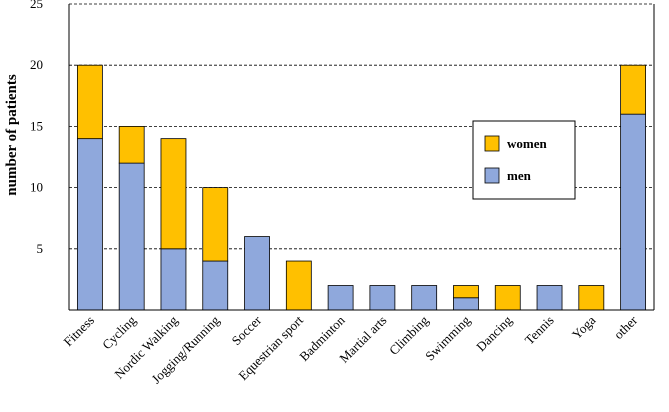 The width and height of the screenshot is (669, 412). Describe the element at coordinates (626, 327) in the screenshot. I see `x-tick-label: other` at that location.